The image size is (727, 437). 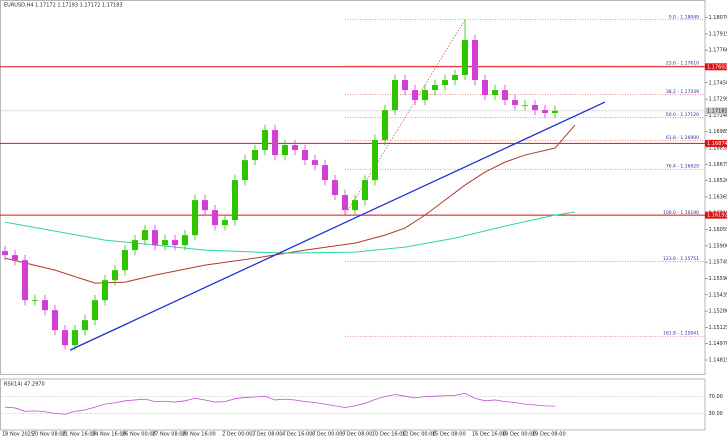 What do you see at coordinates (718, 361) in the screenshot?
I see `y-tick-label: 1.14815` at bounding box center [718, 361].